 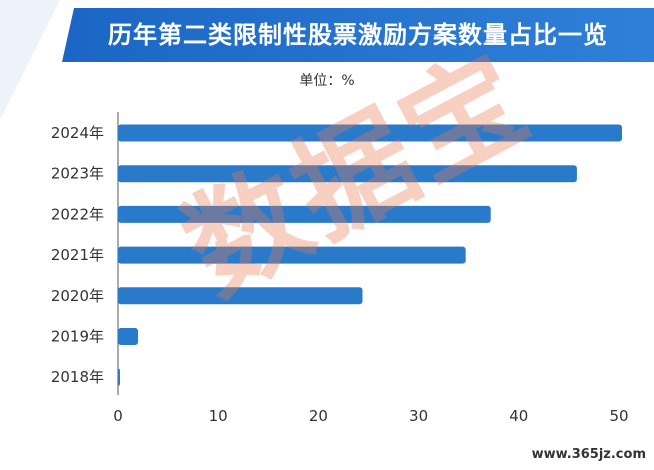 I want to click on y-tick-label: 2019年, so click(x=77, y=337).